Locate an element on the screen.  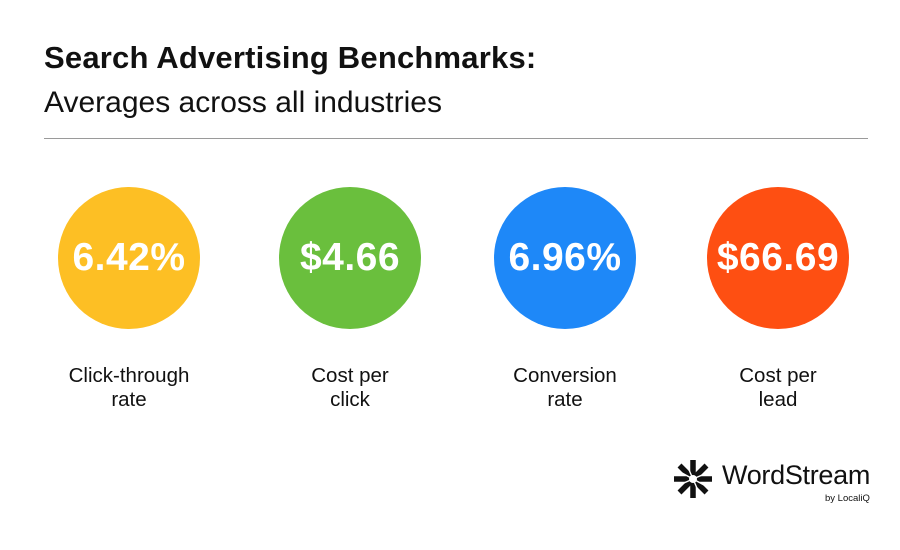
metric-value: $66.69 is located at coordinates (778, 257).